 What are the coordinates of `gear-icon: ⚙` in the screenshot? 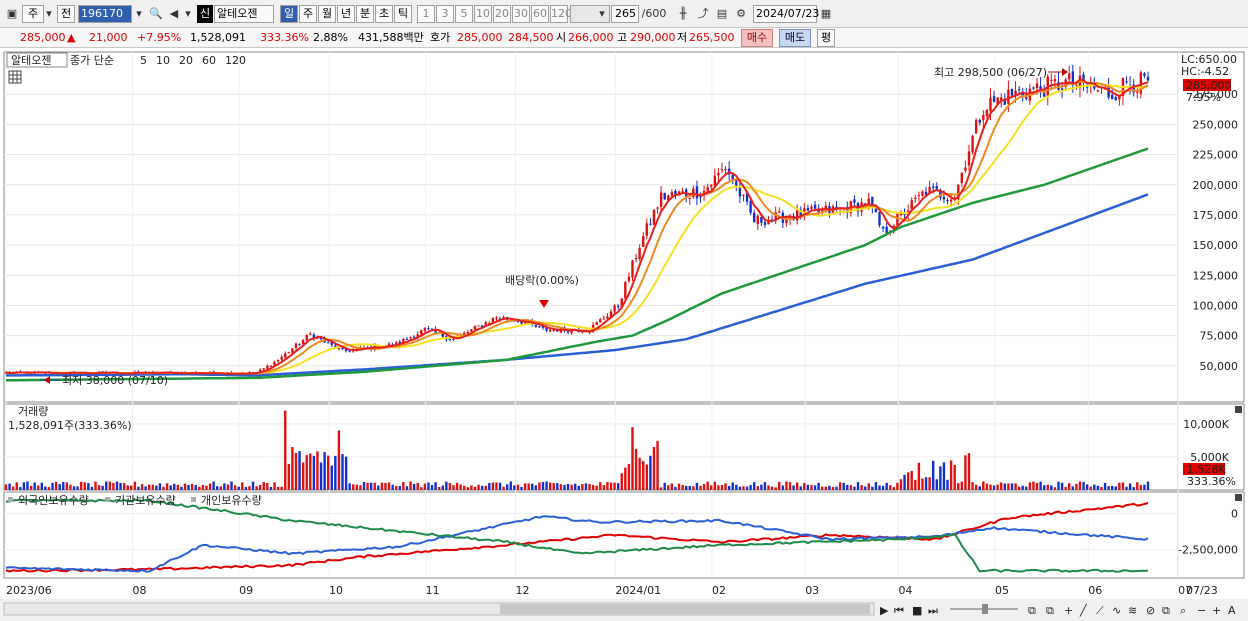 It's located at (741, 13).